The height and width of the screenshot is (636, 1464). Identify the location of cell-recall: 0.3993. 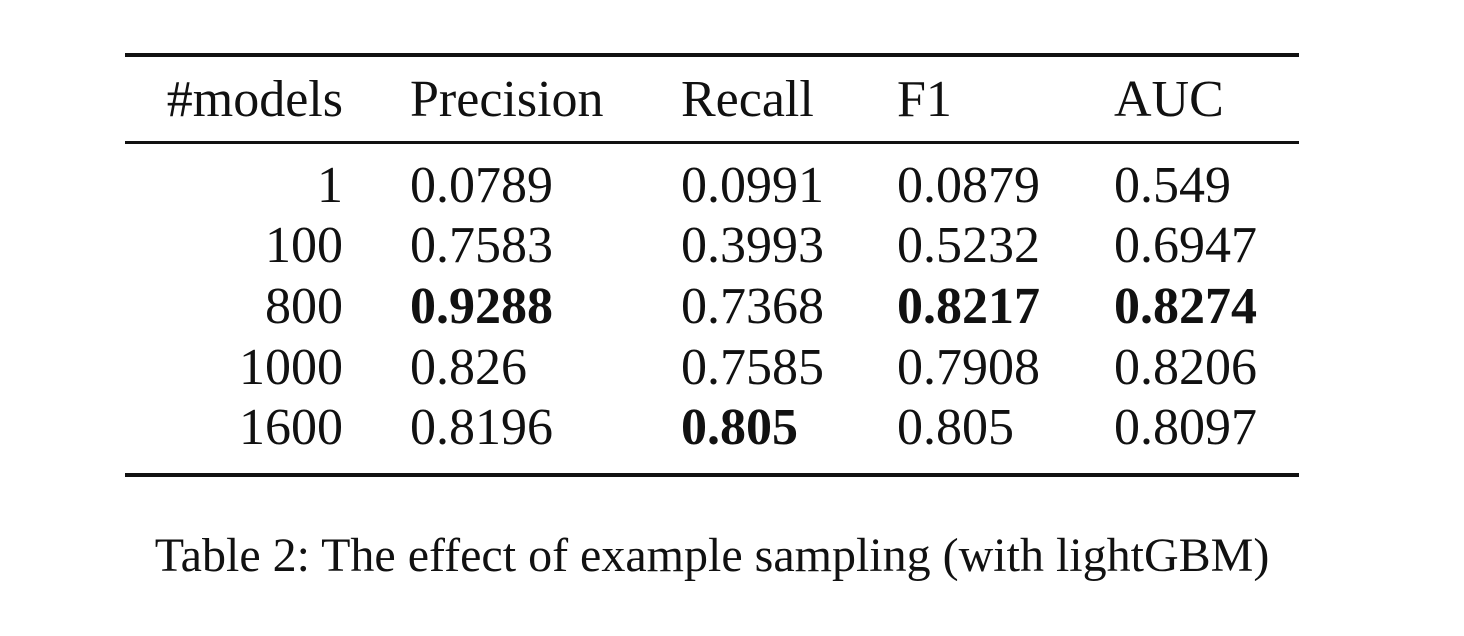
(752, 245).